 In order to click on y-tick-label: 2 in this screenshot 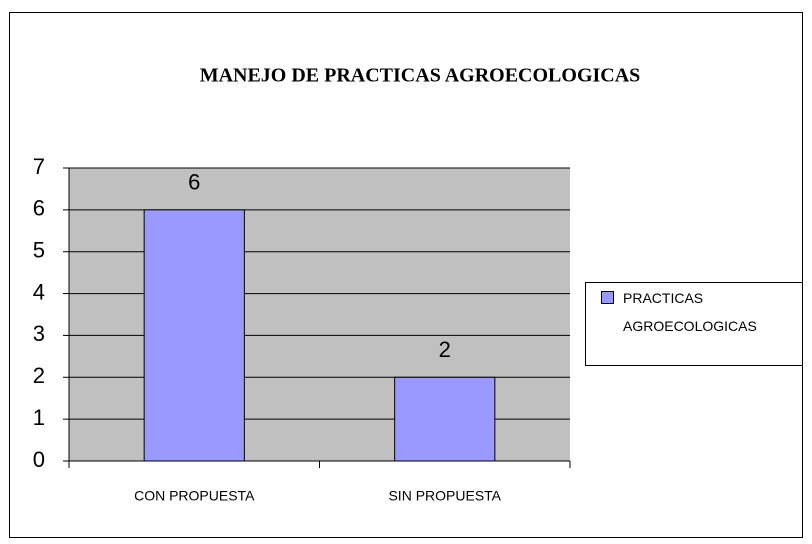, I will do `click(39, 375)`.